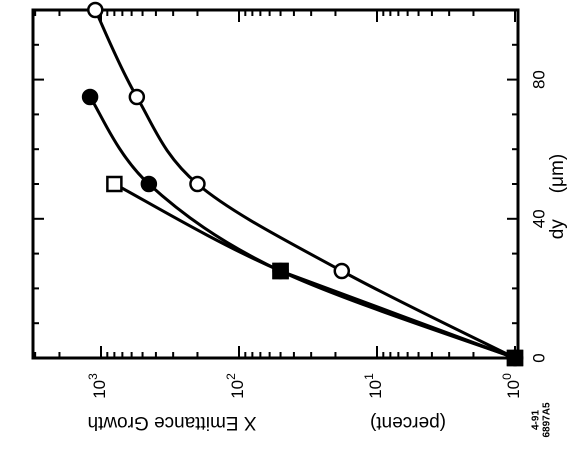 The width and height of the screenshot is (580, 450). I want to click on dy-tick-label: 40, so click(538, 218).